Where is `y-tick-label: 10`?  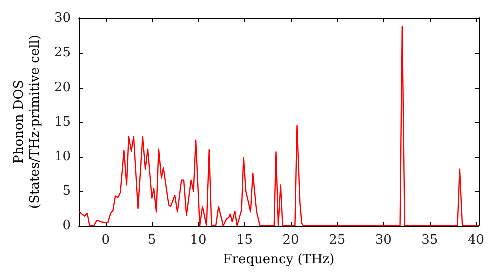
y-tick-label: 10 is located at coordinates (62, 156).